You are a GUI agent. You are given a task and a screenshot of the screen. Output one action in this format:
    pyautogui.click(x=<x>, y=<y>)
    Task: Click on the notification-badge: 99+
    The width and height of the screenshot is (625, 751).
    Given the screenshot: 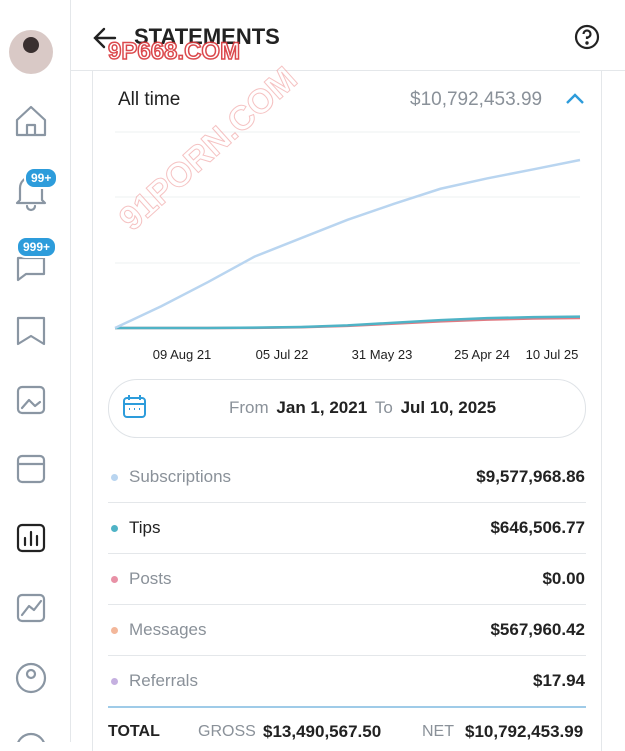 What is the action you would take?
    pyautogui.click(x=41, y=178)
    